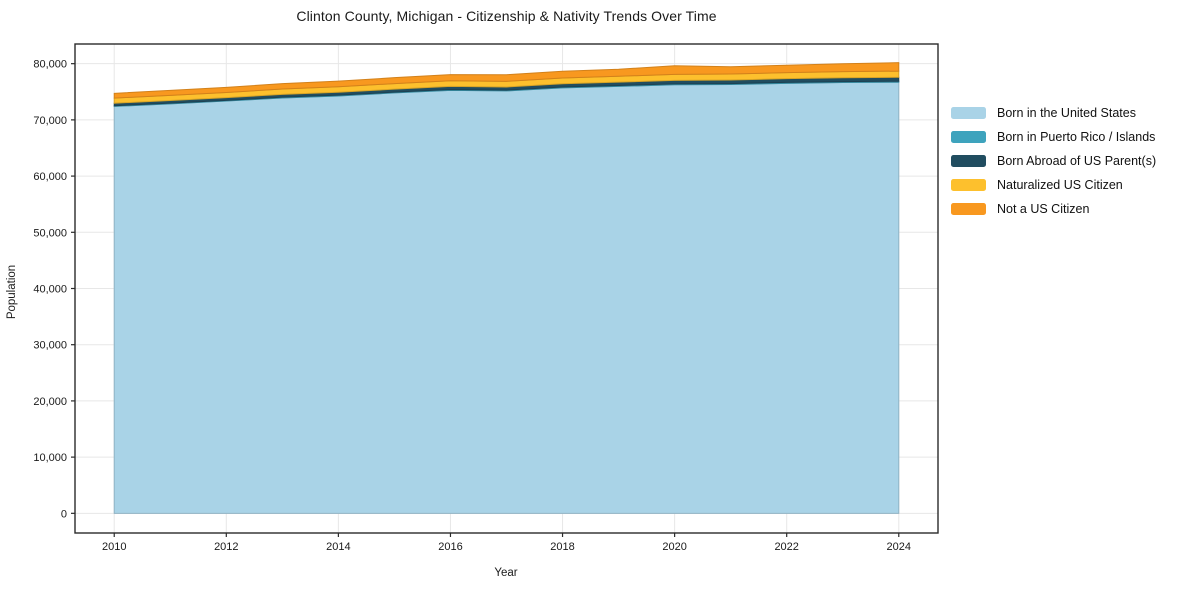  What do you see at coordinates (674, 547) in the screenshot?
I see `x-tick-label: 2020` at bounding box center [674, 547].